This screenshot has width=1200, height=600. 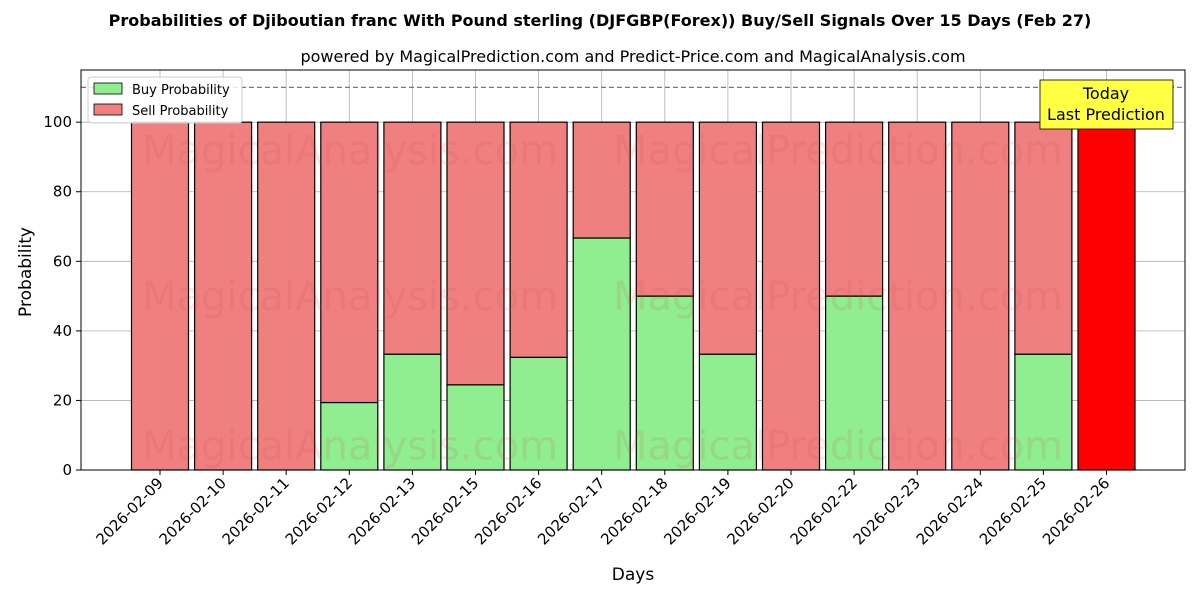 What do you see at coordinates (108, 109) in the screenshot?
I see `legend-swatch-sell` at bounding box center [108, 109].